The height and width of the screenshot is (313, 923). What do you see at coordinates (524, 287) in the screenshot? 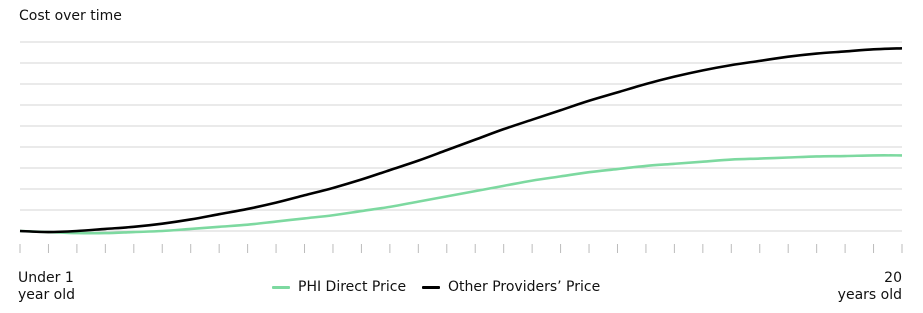
I see `legend-label: Other Providers’ Price` at bounding box center [524, 287].